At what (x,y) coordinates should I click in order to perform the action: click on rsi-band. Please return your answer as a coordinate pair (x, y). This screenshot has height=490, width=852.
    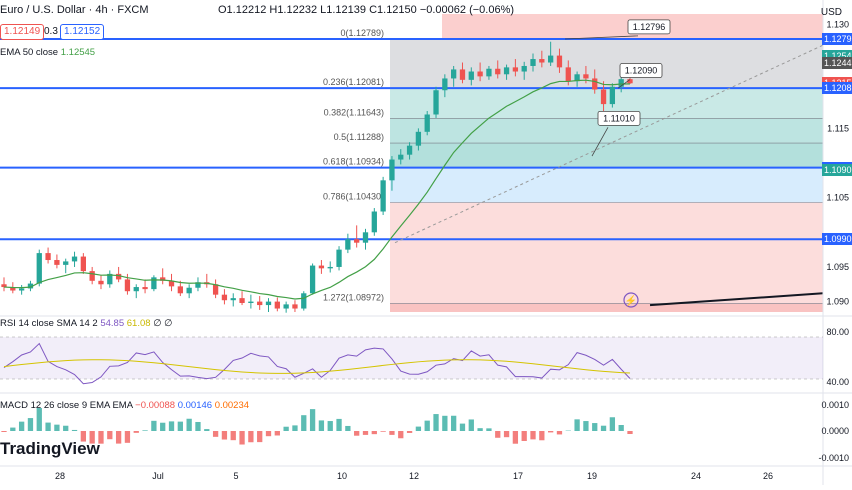
    Looking at the image, I should click on (411, 358).